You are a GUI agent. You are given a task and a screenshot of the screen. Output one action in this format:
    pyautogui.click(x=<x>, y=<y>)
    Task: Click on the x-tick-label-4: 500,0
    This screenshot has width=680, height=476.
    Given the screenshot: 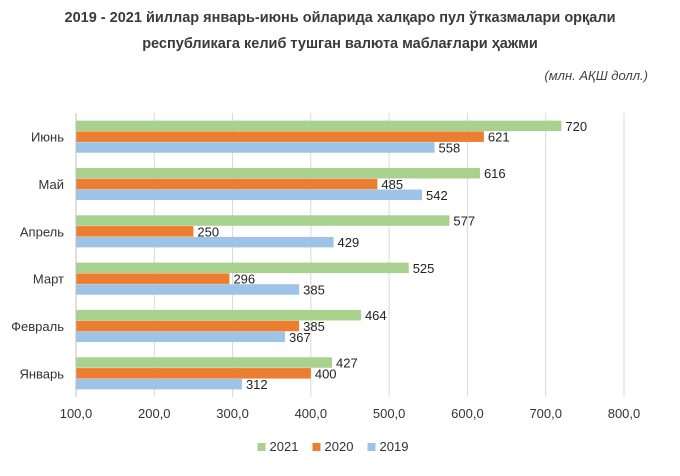 What is the action you would take?
    pyautogui.click(x=389, y=413)
    